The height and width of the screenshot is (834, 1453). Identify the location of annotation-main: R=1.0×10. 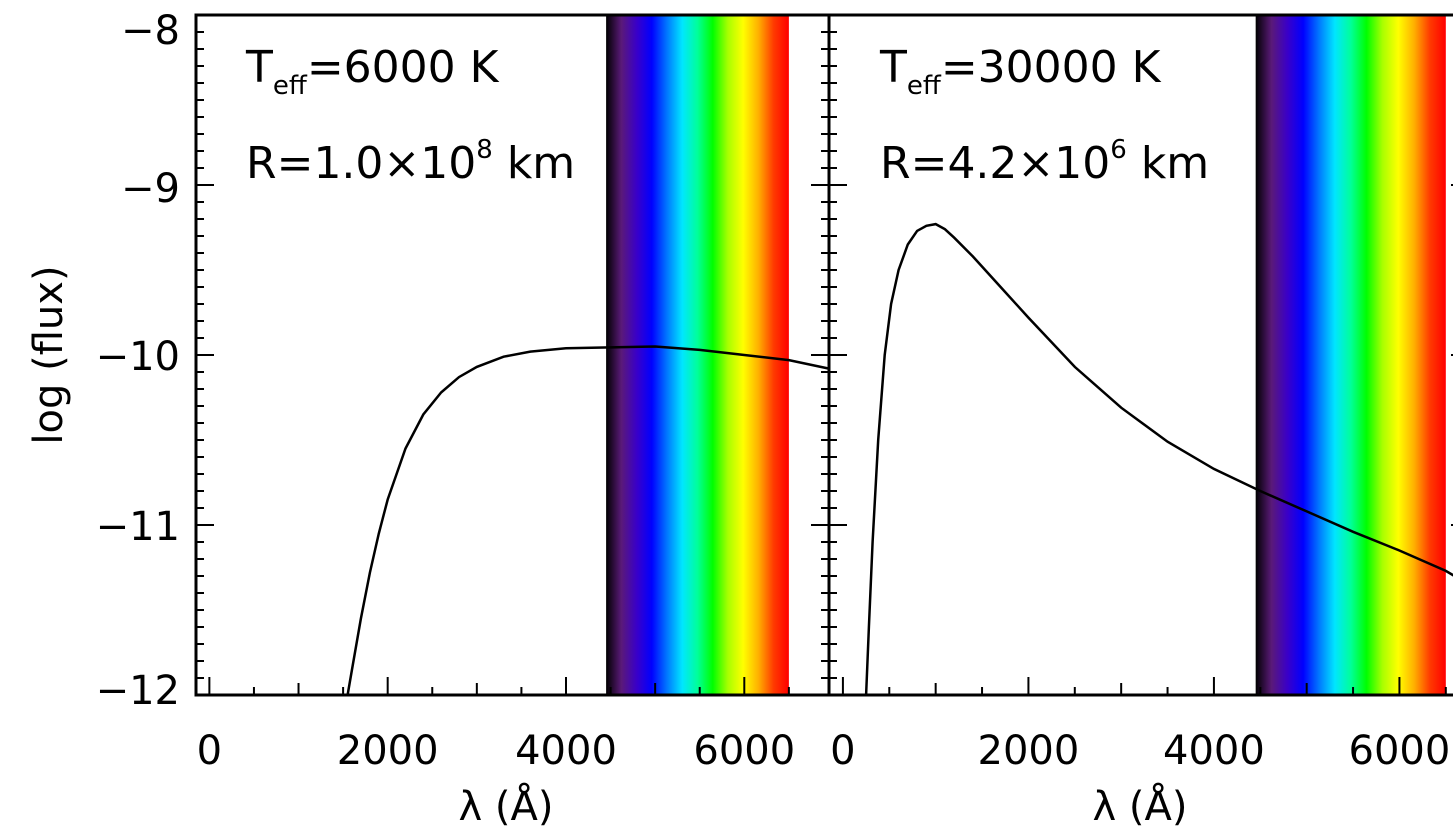
(361, 163).